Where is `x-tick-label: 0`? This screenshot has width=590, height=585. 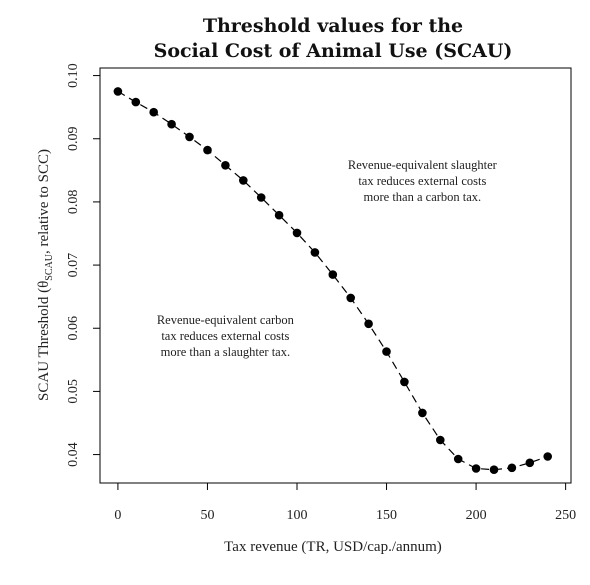
x-tick-label: 0 is located at coordinates (117, 515).